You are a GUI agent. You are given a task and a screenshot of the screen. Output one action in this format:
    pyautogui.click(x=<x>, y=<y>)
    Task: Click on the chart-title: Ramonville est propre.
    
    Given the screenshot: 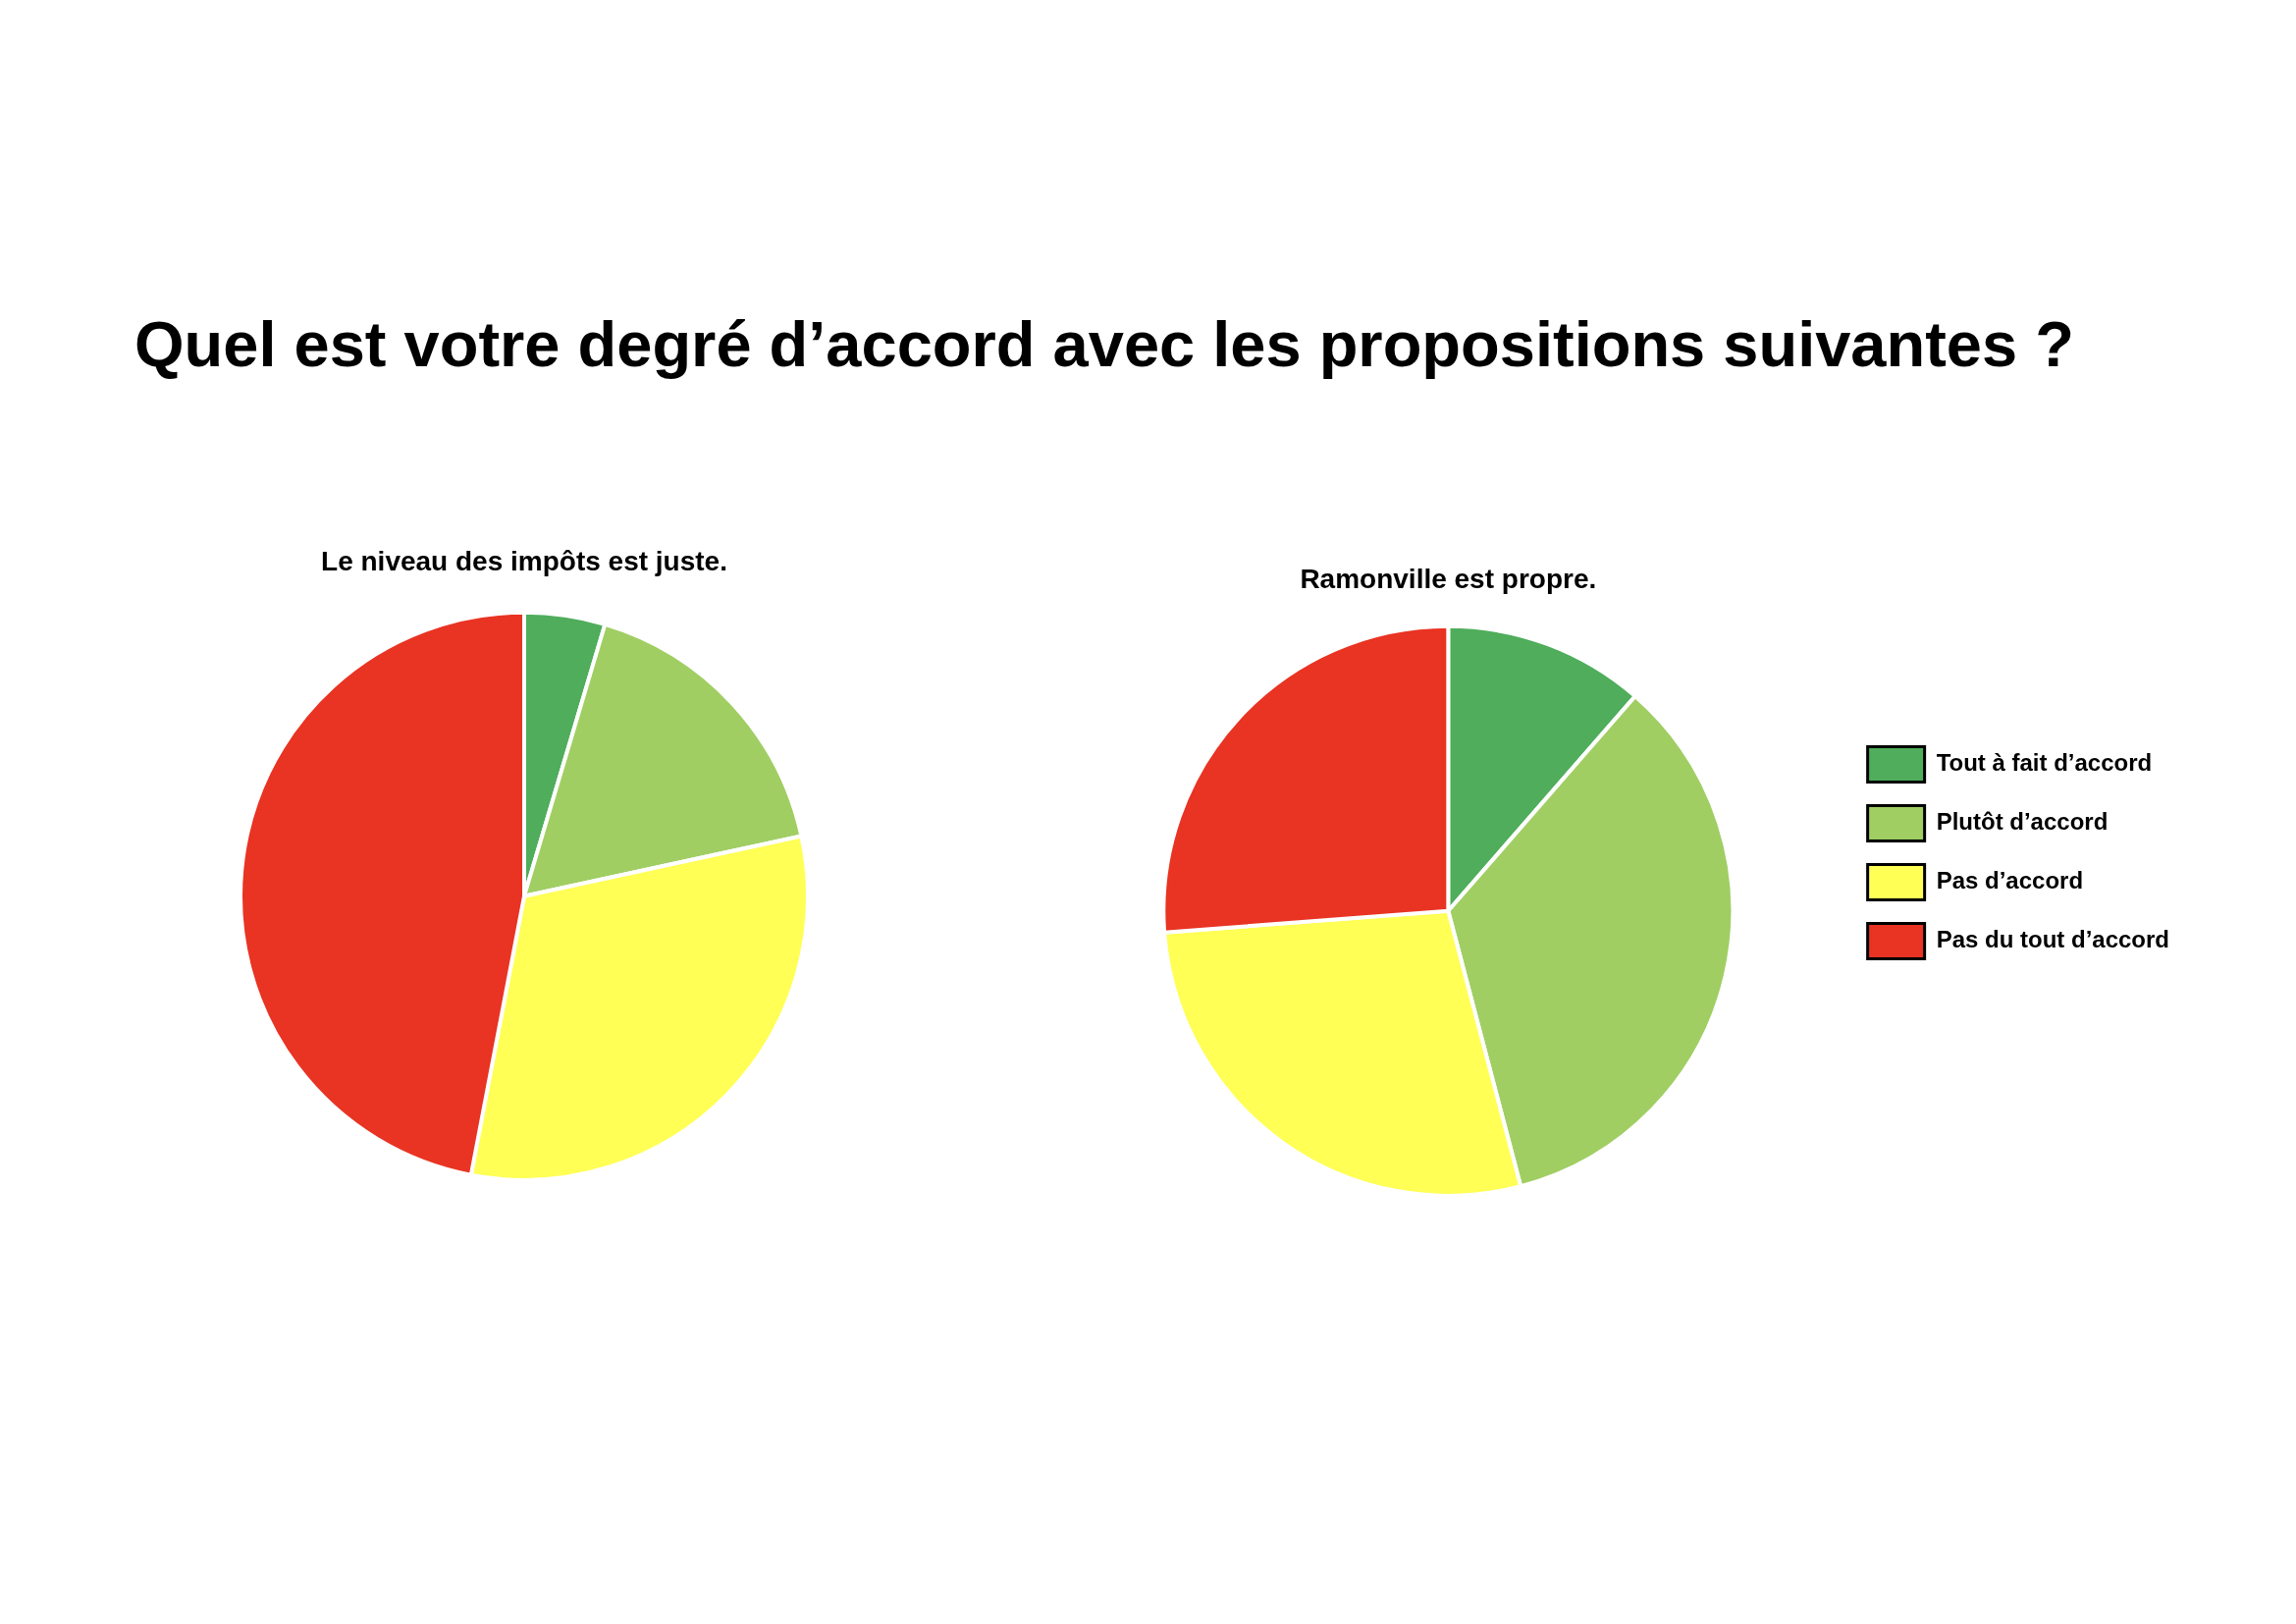 What is the action you would take?
    pyautogui.click(x=1448, y=578)
    